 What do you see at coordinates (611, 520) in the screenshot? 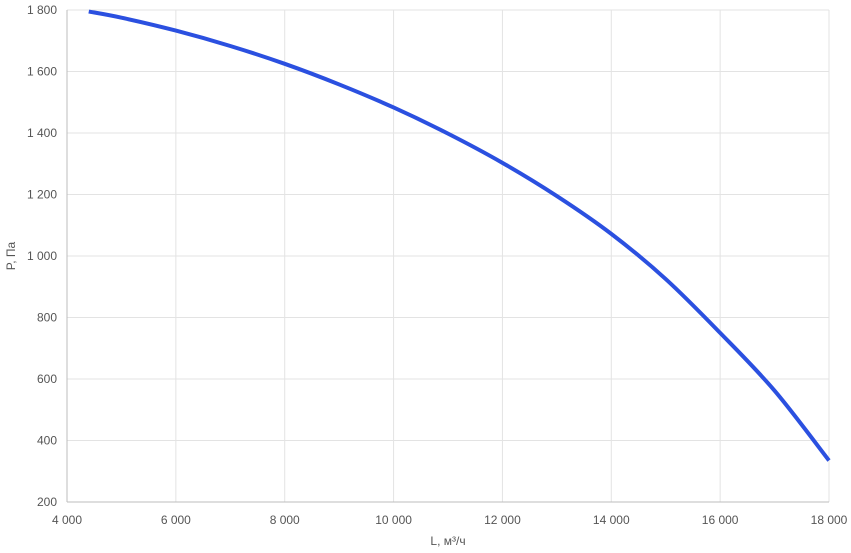
I see `x-tick-label: 14 000` at bounding box center [611, 520].